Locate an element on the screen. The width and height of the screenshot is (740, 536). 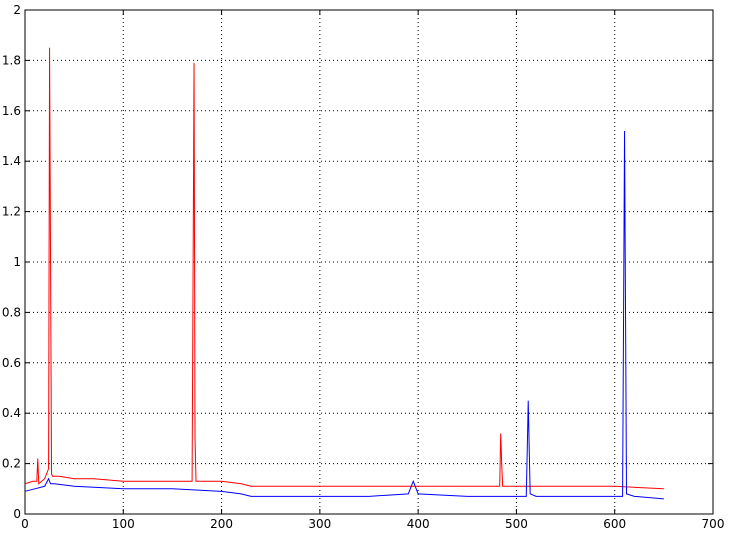
x-tick-label: 600 is located at coordinates (614, 524).